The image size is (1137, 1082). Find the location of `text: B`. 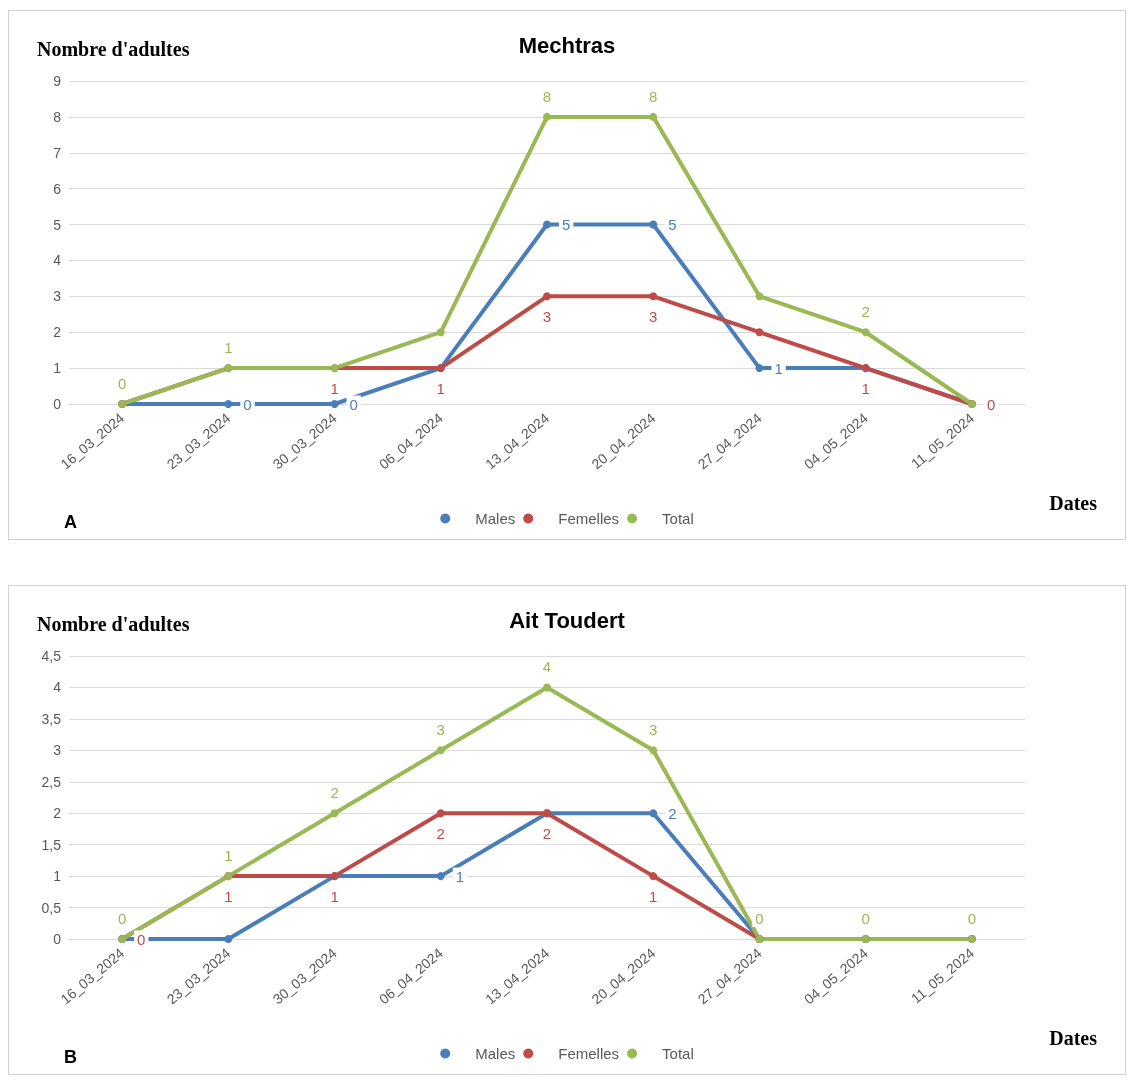

text: B is located at coordinates (70, 1057).